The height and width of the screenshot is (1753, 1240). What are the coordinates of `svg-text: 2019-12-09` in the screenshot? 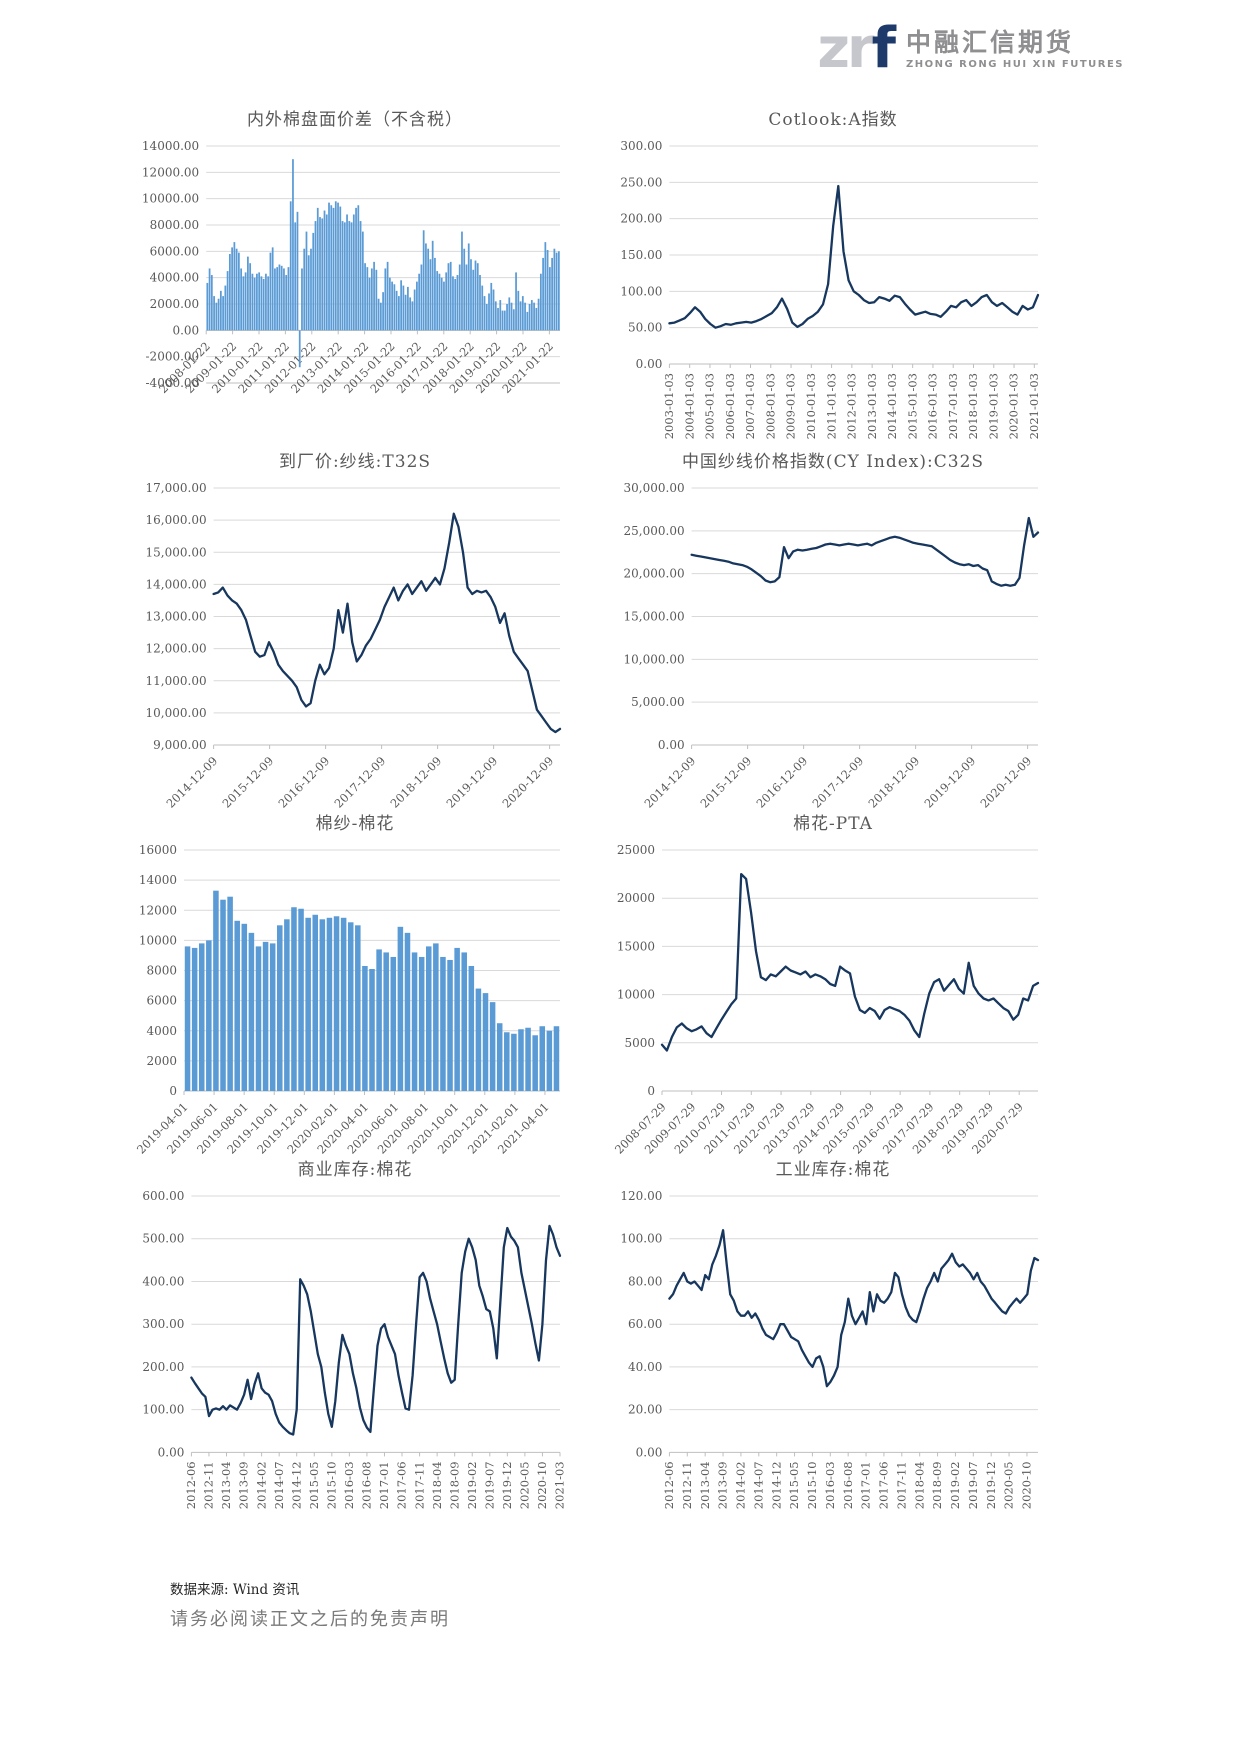 It's located at (472, 782).